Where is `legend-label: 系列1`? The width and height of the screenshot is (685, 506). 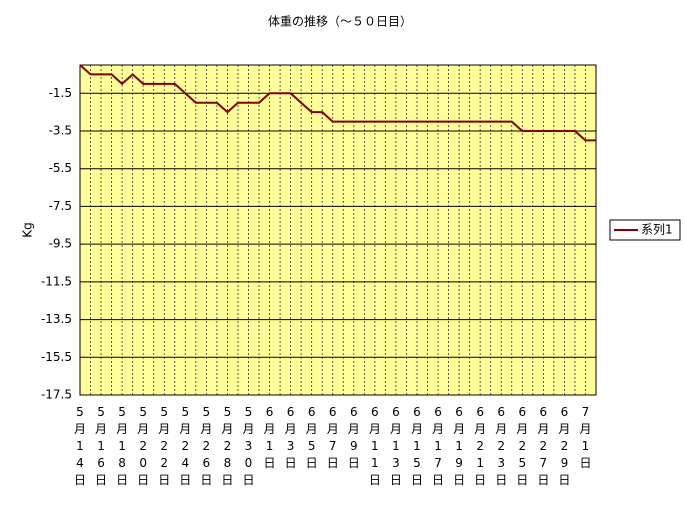
legend-label: 系列1 is located at coordinates (657, 230).